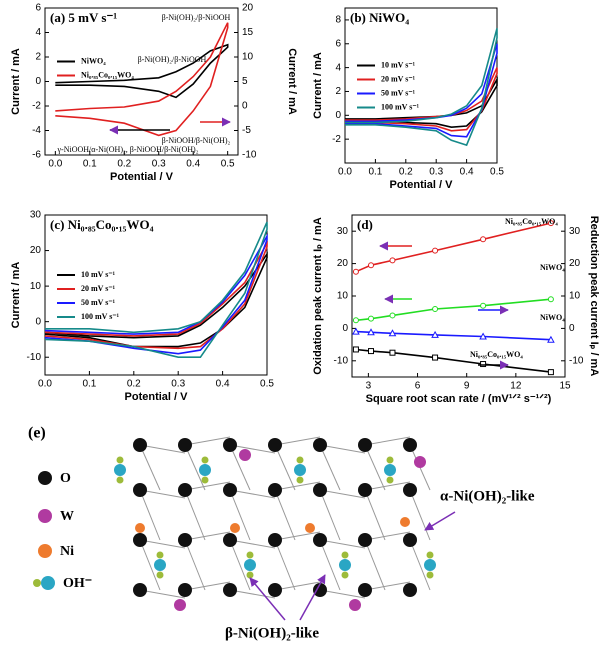  Describe the element at coordinates (98, 288) in the screenshot. I see `legend-label: 20 mV s⁻¹` at that location.